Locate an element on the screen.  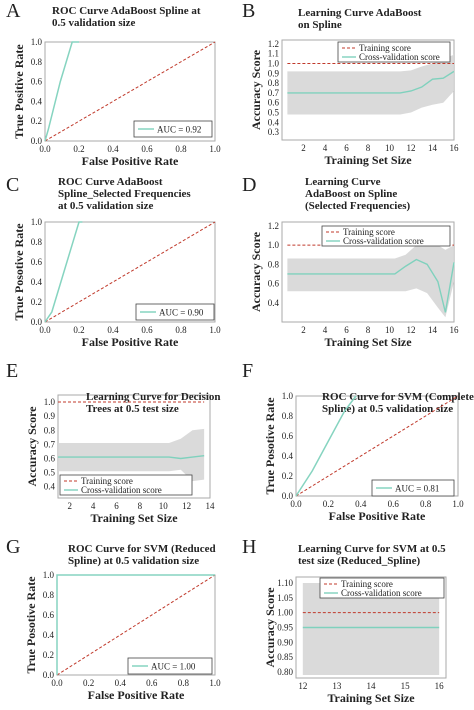
y-tick-label: 1.1 is located at coordinates (273, 54).